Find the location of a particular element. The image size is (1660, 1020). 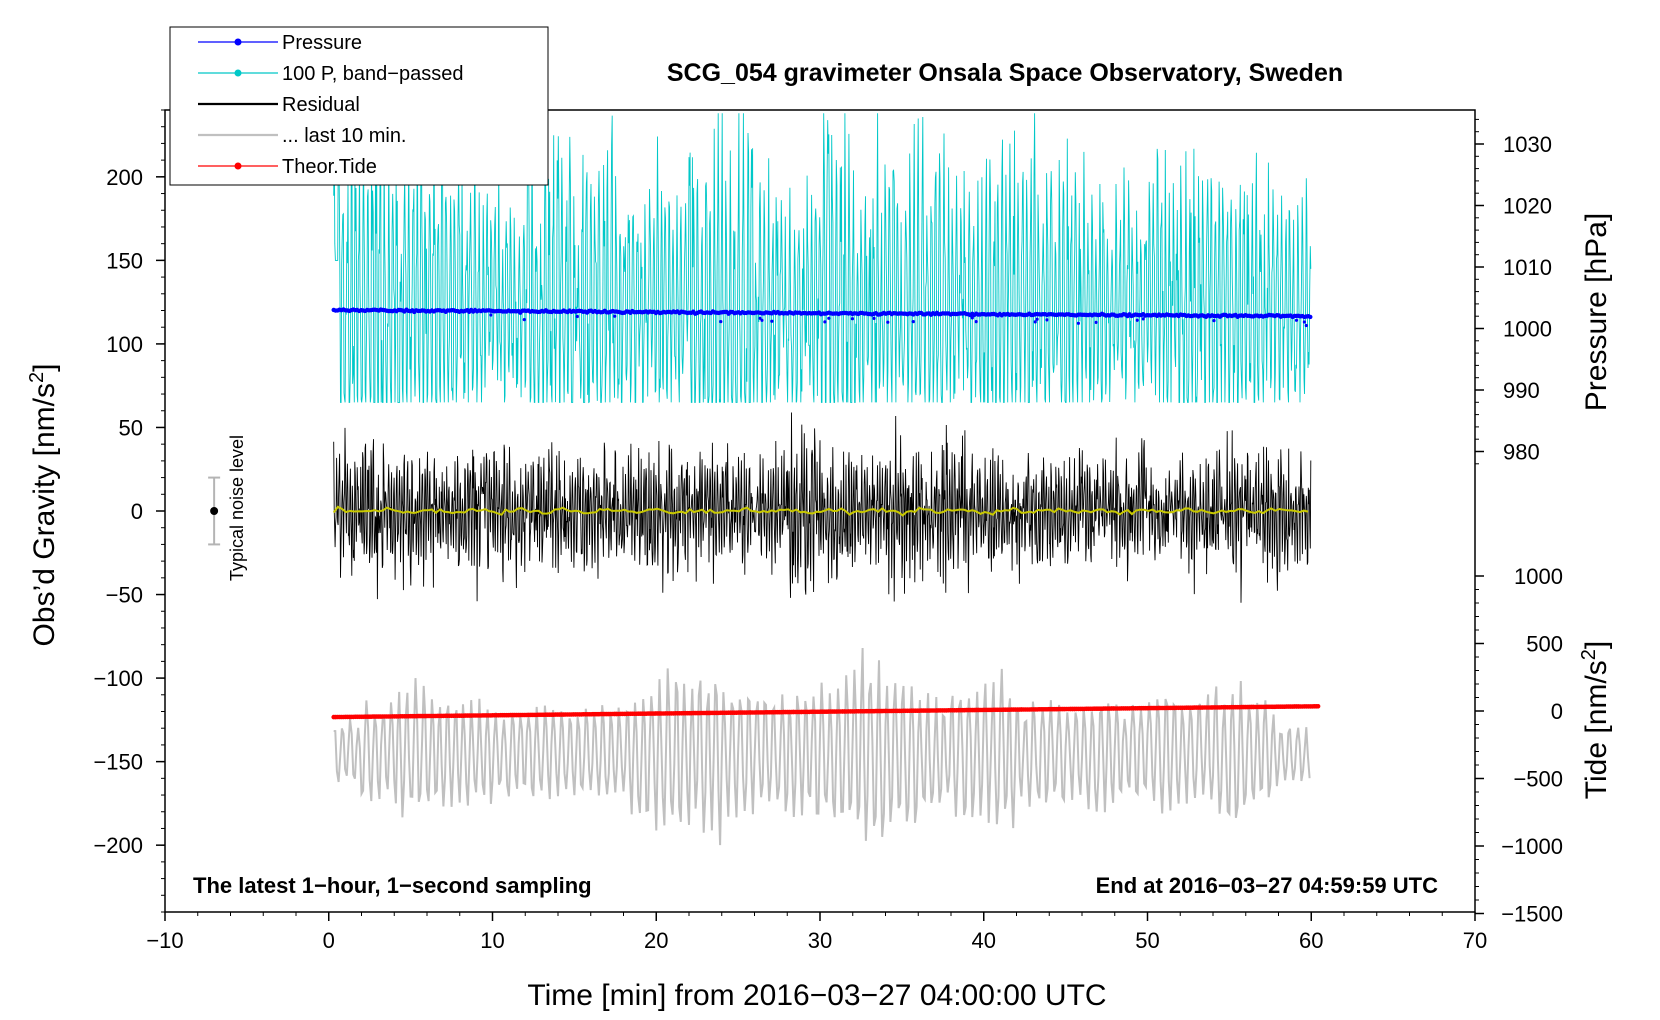

x-tick-label: 30 is located at coordinates (820, 940).